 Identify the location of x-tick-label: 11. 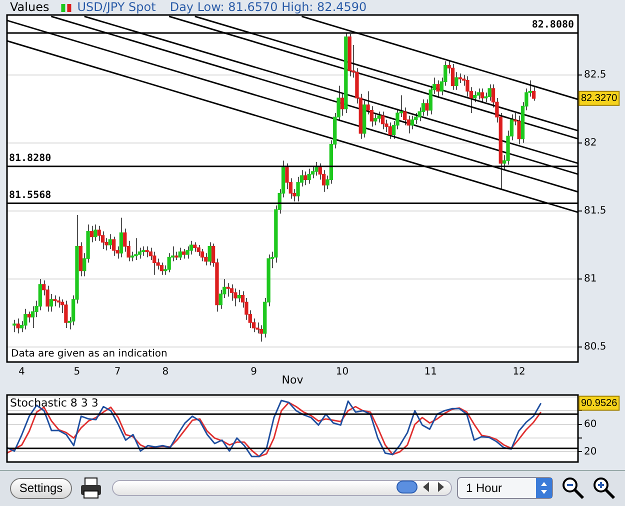
(431, 372).